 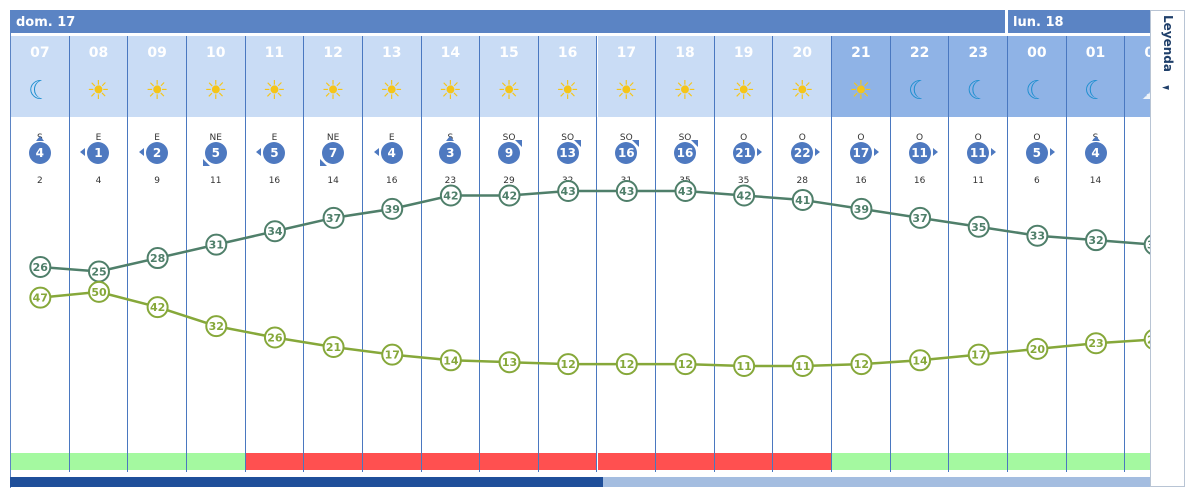 I want to click on temperature-label: 50, so click(x=99, y=292).